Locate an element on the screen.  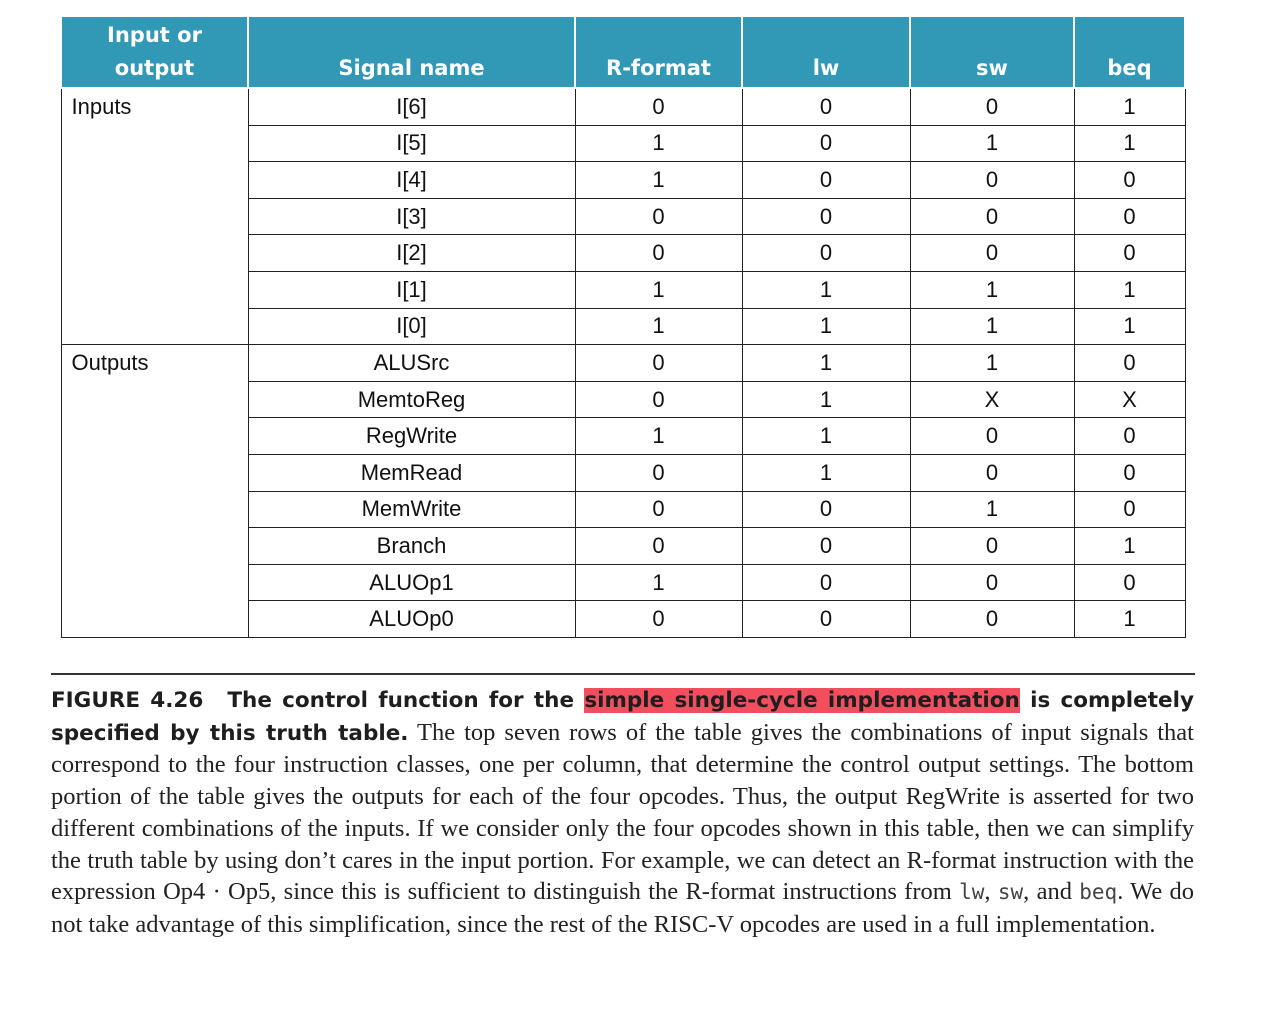
code-beq: beq is located at coordinates (1098, 892).